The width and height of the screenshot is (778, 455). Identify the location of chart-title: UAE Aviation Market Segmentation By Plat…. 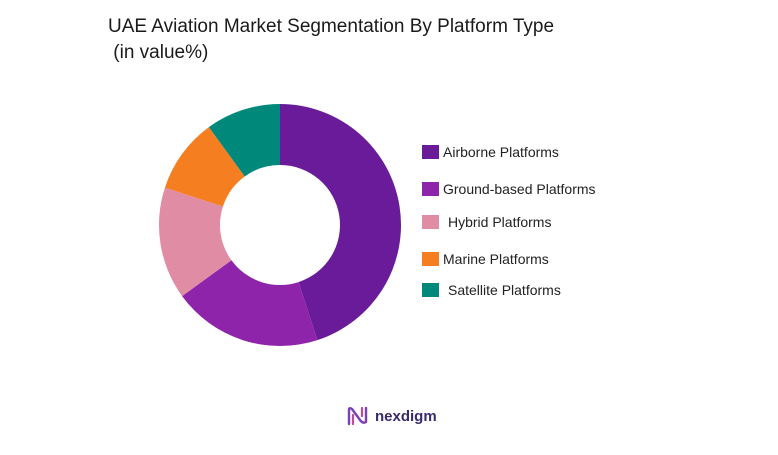
(331, 40).